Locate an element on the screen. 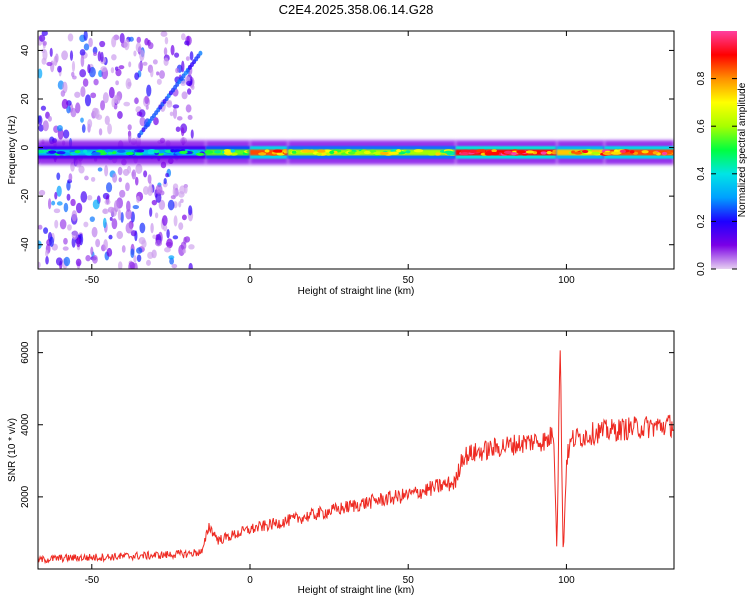  snr-y-label: SNR (10 * v/v) is located at coordinates (12, 450).